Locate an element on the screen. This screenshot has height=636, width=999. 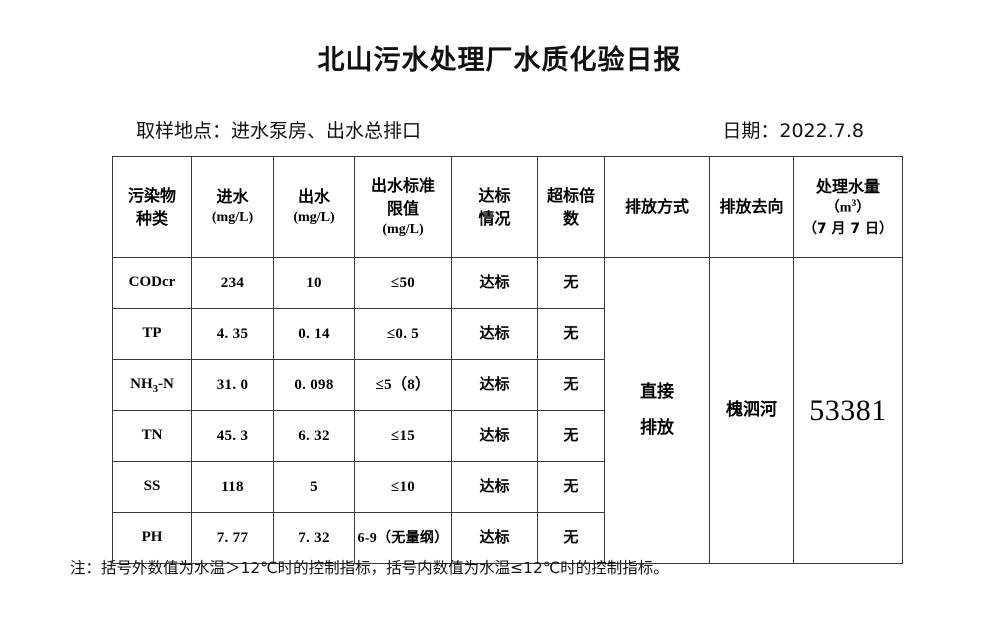
table-row: TN 45. 3 6. 32 ≤15 达标 无 is located at coordinates (507, 436).